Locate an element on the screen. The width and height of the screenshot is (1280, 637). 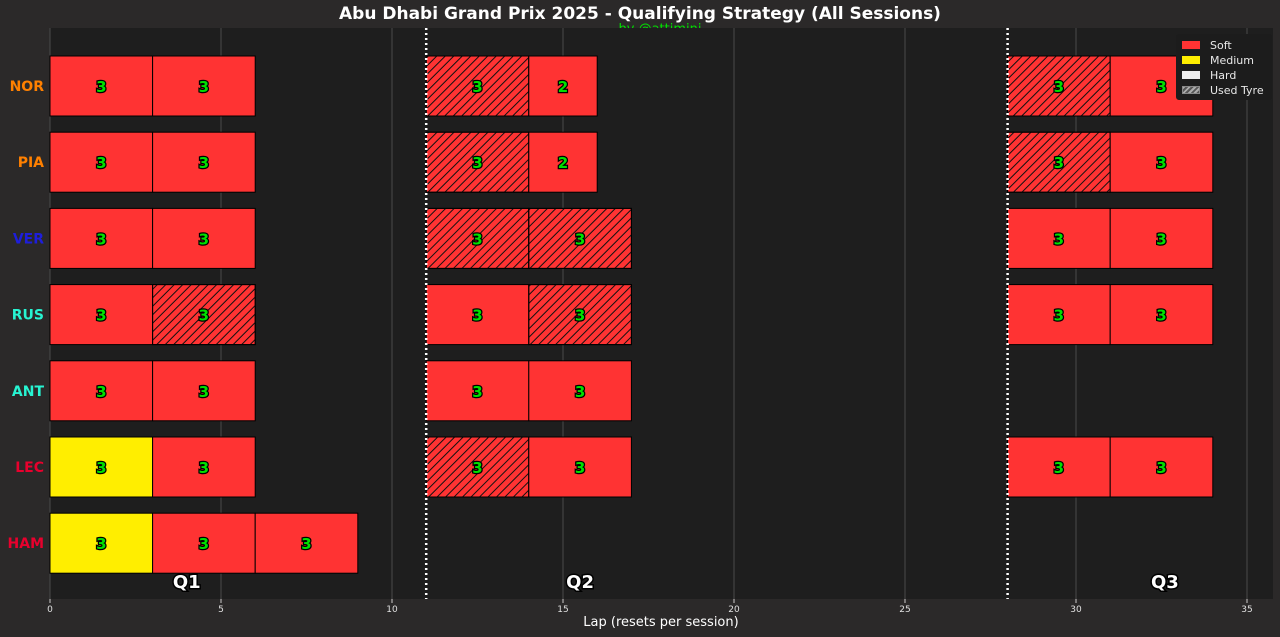
y-tick-label-ham: HAM is located at coordinates (26, 544).